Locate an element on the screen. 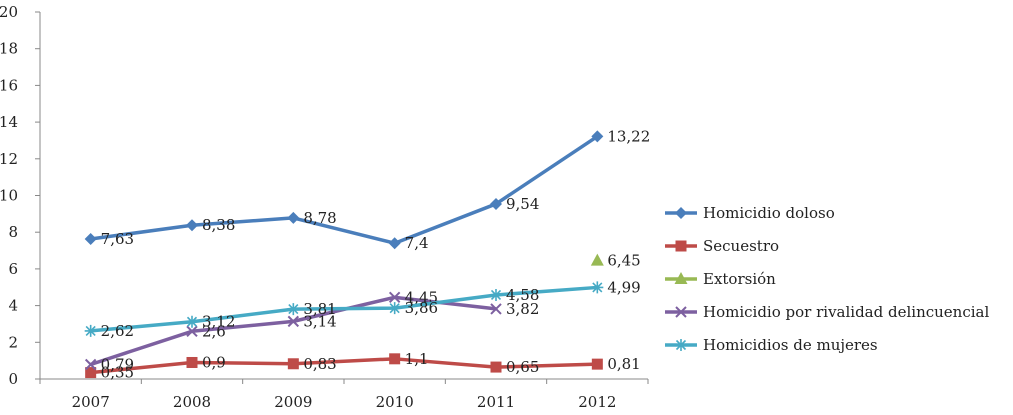 This screenshot has height=415, width=1013. x-tick-label: 2010 is located at coordinates (395, 402).